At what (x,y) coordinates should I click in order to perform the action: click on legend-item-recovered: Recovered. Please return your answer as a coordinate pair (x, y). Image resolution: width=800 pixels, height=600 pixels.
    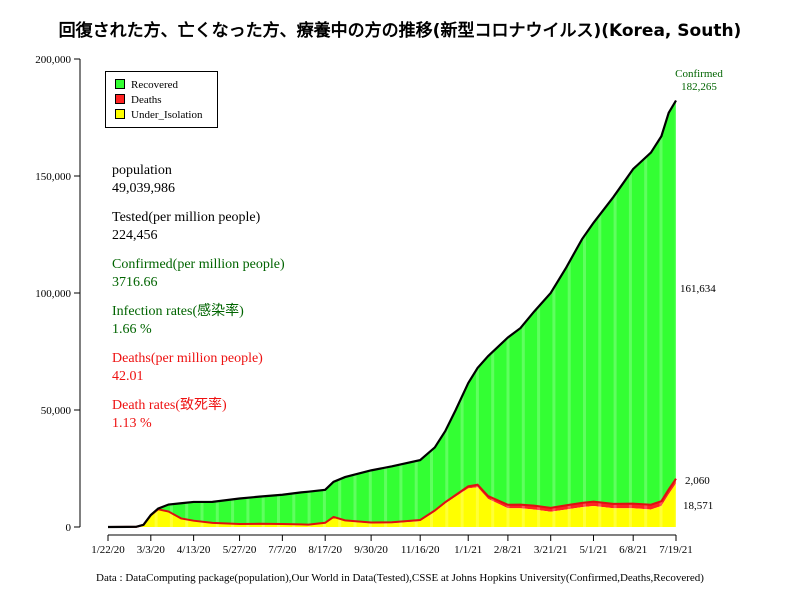
    Looking at the image, I should click on (146, 85).